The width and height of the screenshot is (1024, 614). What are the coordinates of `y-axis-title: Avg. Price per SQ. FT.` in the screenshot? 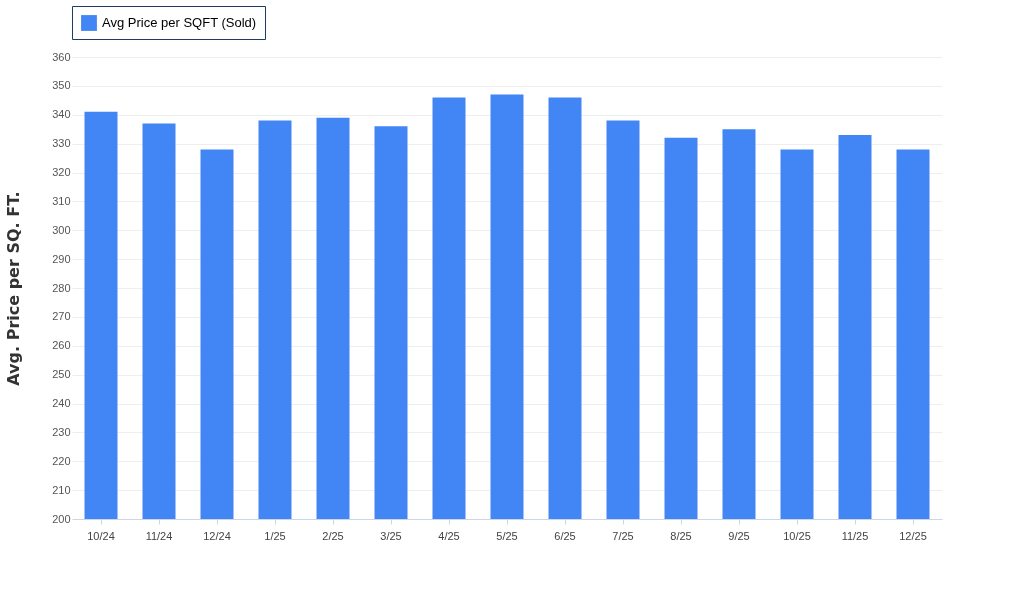 It's located at (14, 288).